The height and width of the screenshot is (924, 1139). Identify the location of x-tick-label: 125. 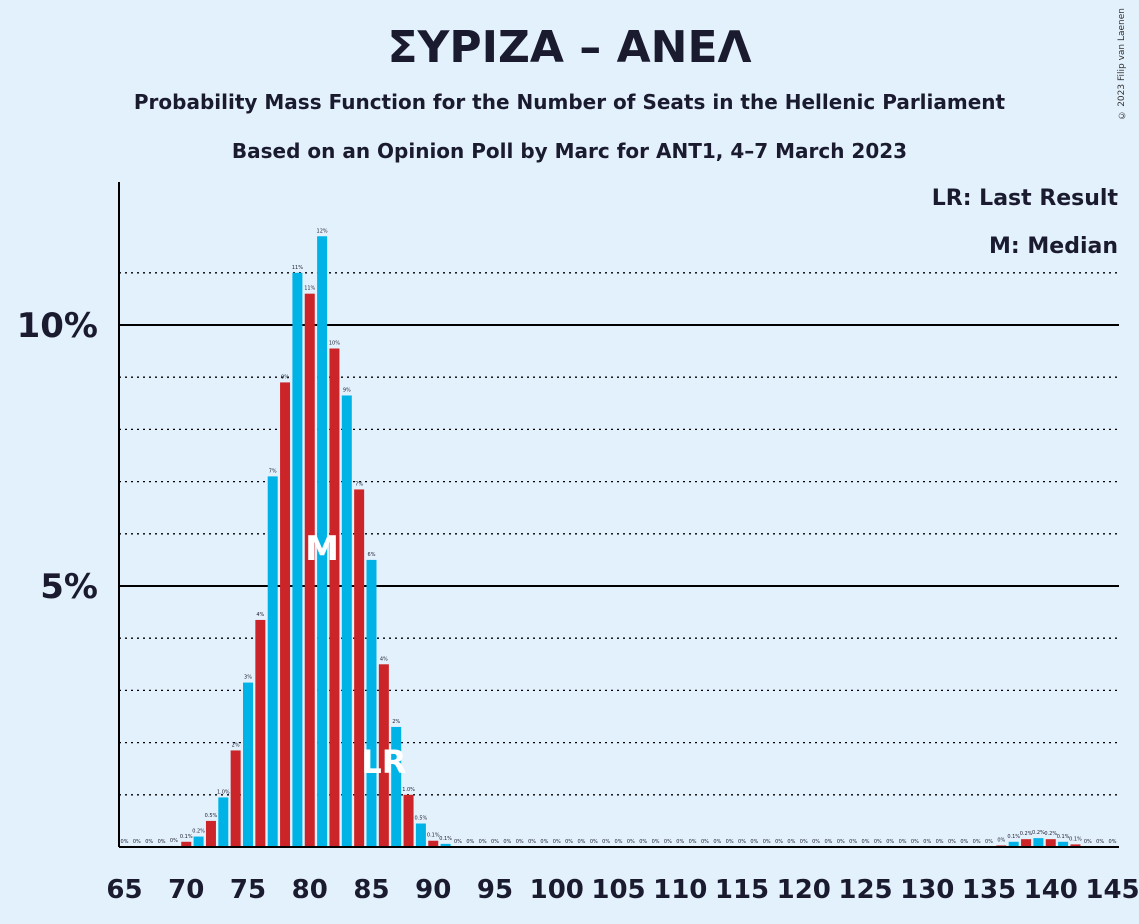
(865, 890).